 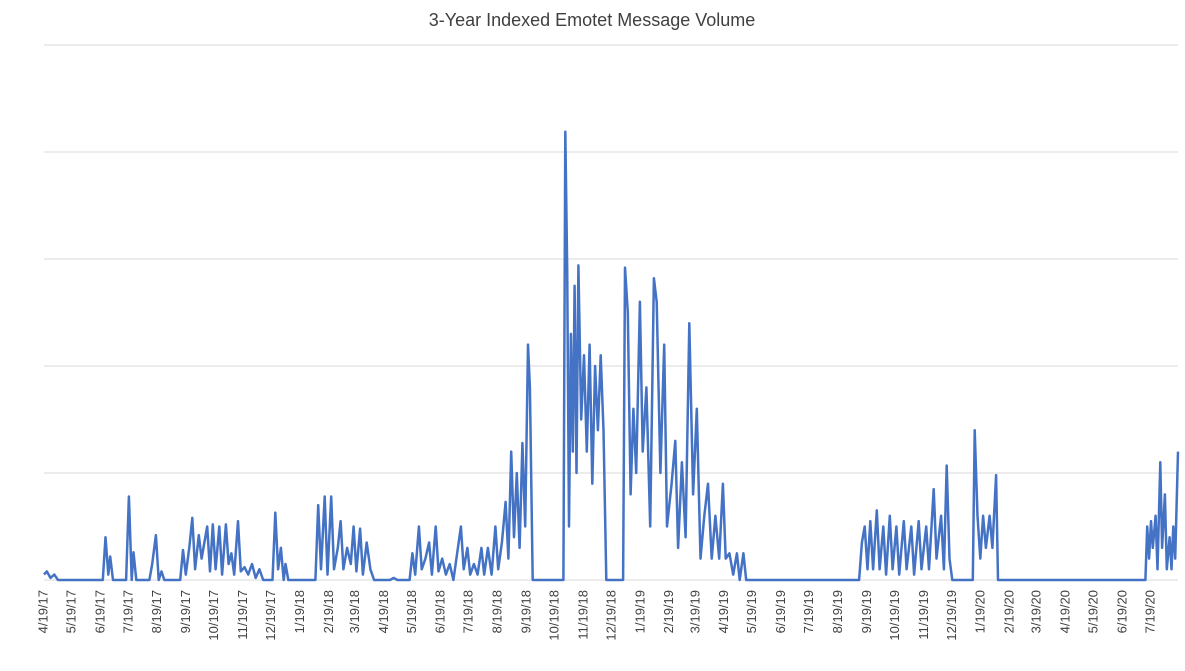 What do you see at coordinates (866, 611) in the screenshot?
I see `x-tick-label: 9/19/19` at bounding box center [866, 611].